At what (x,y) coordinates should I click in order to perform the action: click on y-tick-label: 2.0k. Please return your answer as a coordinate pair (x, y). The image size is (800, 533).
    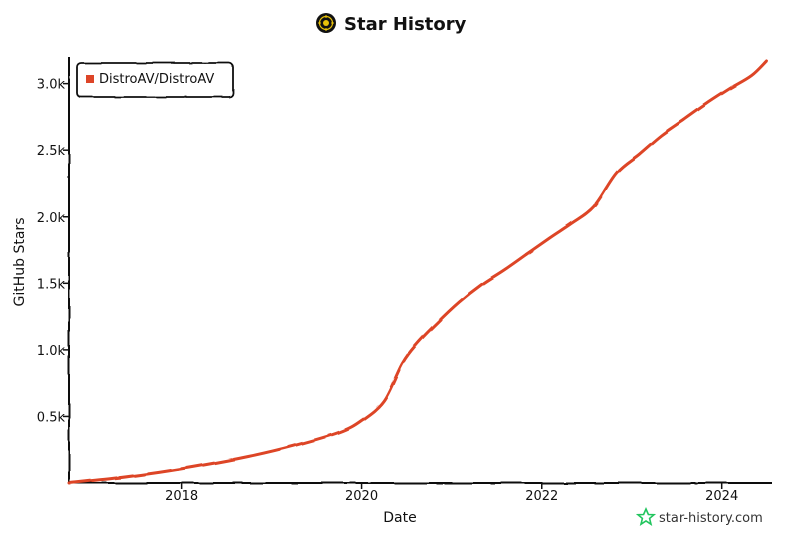
    Looking at the image, I should click on (51, 218).